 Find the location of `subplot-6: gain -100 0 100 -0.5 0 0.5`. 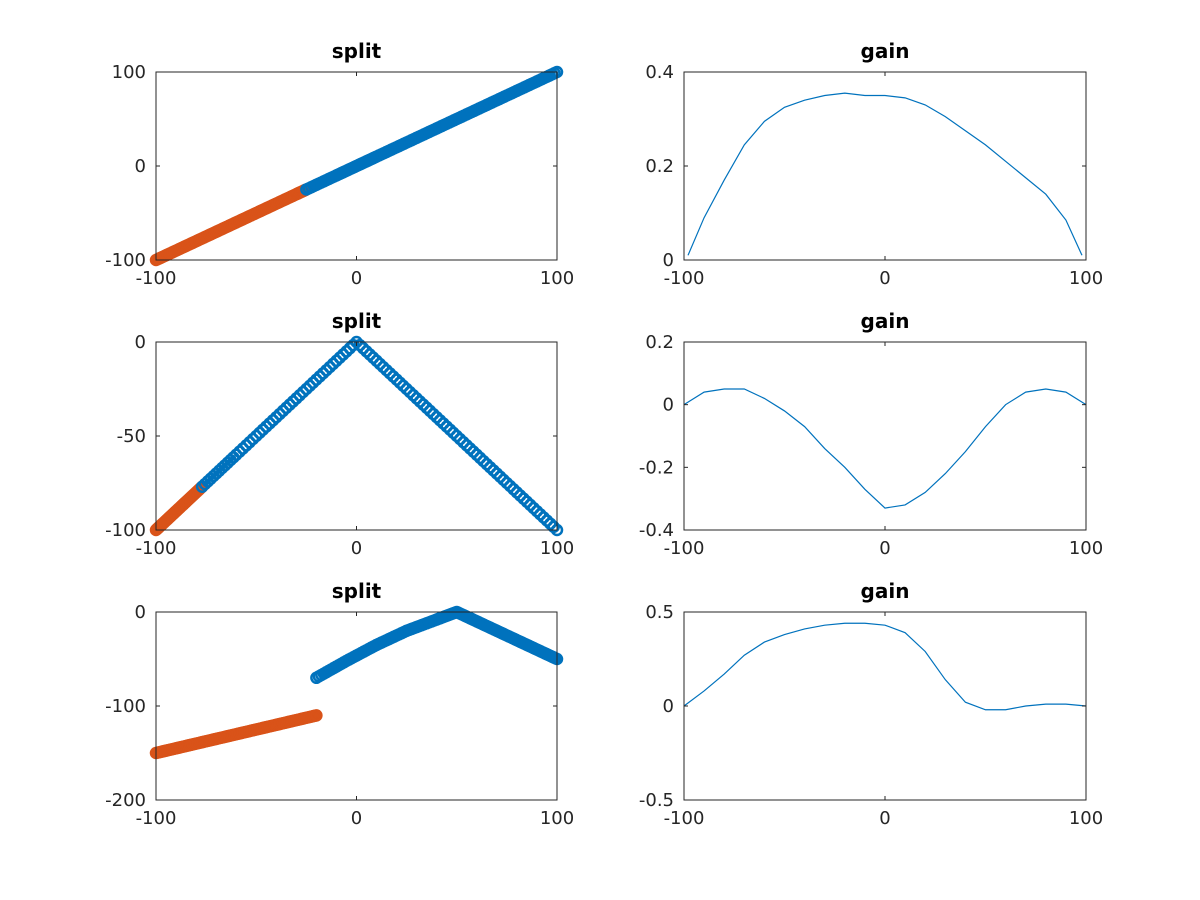

subplot-6: gain -100 0 100 -0.5 0 0.5 is located at coordinates (871, 704).